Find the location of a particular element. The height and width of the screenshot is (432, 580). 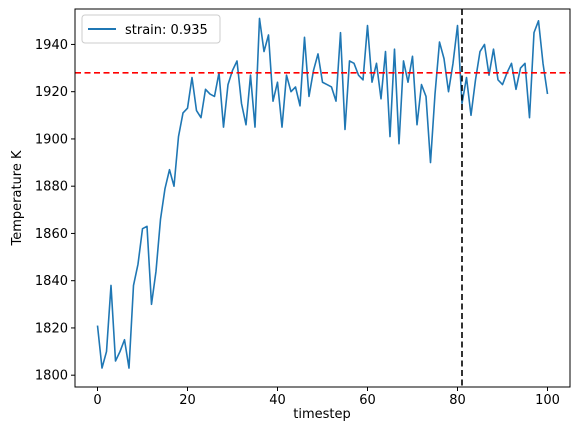

y-tick-label: 1860 is located at coordinates (51, 234).